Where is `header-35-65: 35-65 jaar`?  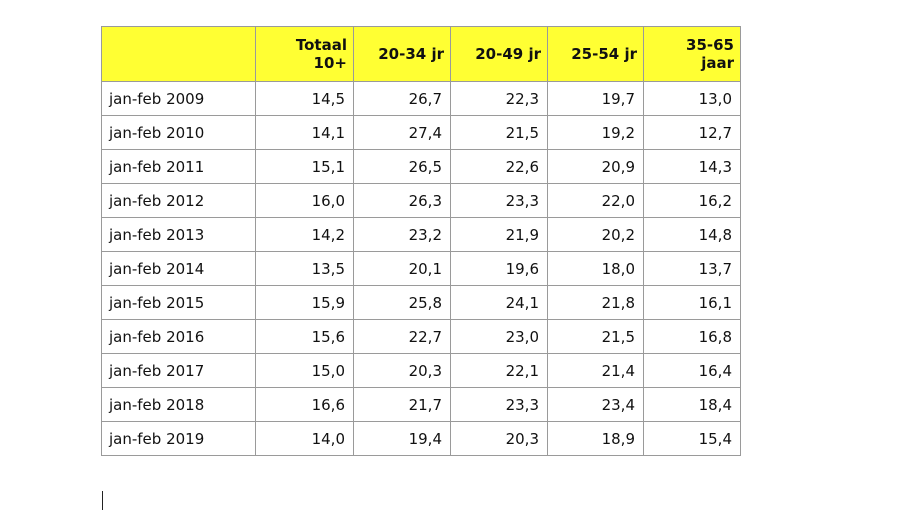 header-35-65: 35-65 jaar is located at coordinates (692, 54).